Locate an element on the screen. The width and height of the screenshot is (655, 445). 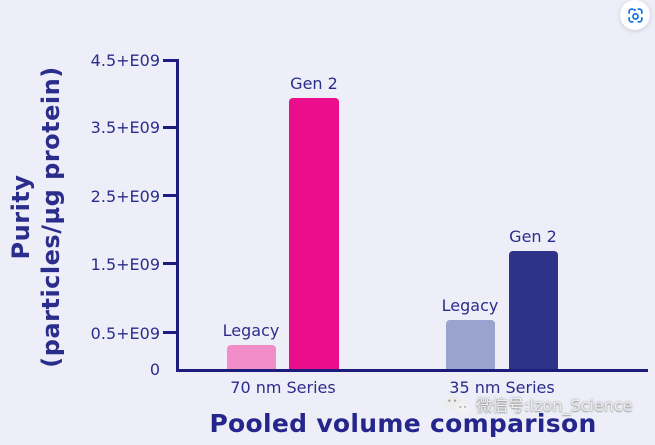
y-axis-title-line2: (particles/µg protein) is located at coordinates (51, 217).